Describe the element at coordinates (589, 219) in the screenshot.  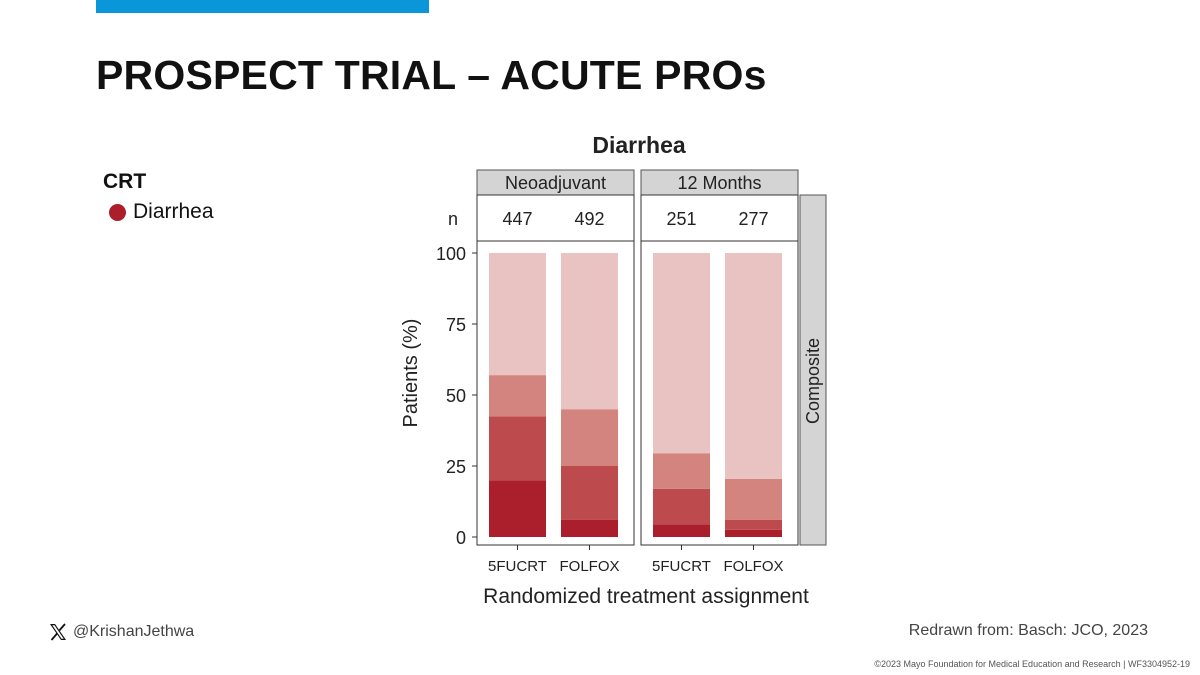
I see `n-count-value: 492` at that location.